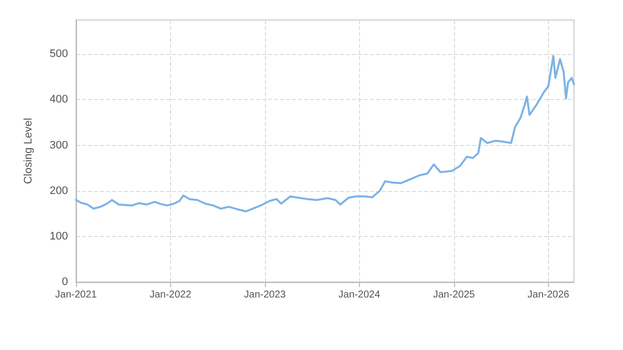 Image resolution: width=623 pixels, height=350 pixels. Describe the element at coordinates (59, 54) in the screenshot. I see `y-tick-label: 500` at that location.